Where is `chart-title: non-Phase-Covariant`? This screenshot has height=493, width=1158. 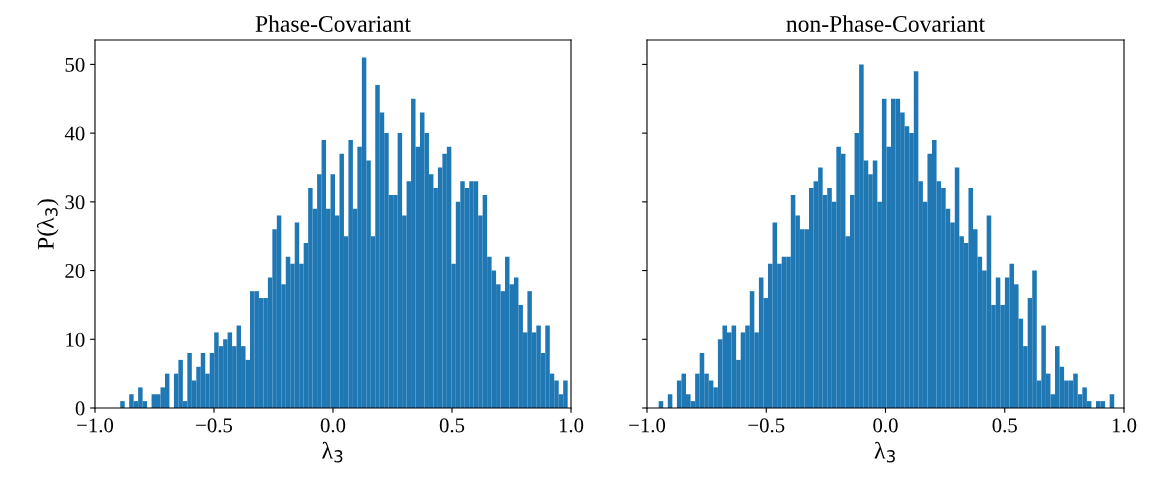 chart-title: non-Phase-Covariant is located at coordinates (886, 23).